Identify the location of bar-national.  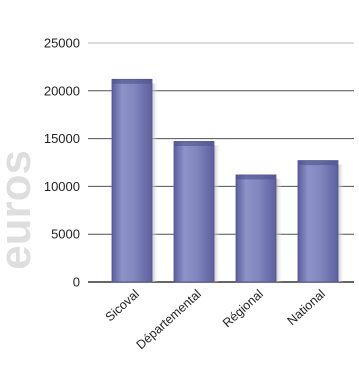
(318, 221).